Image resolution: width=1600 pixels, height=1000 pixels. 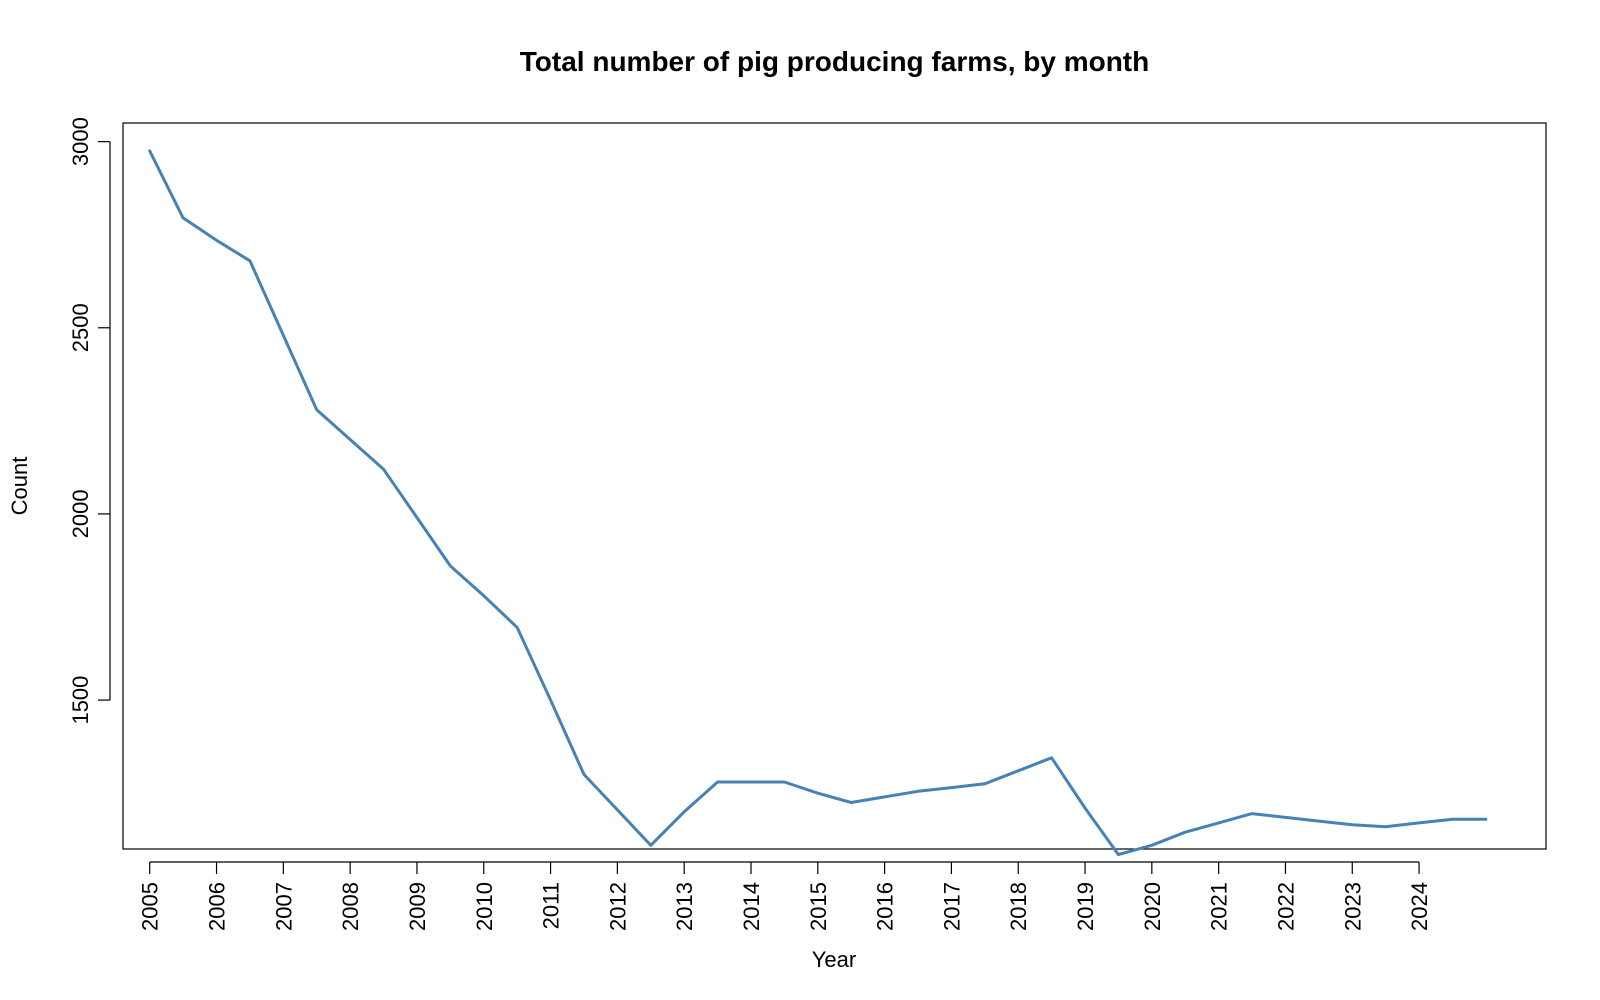 What do you see at coordinates (150, 906) in the screenshot?
I see `x-tick-label: 2005` at bounding box center [150, 906].